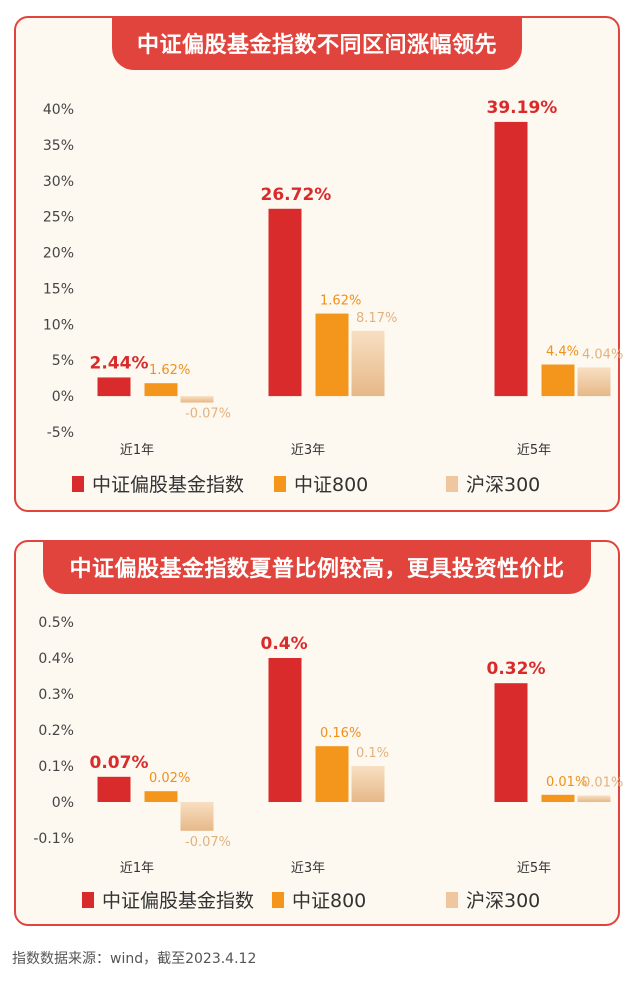 The image size is (640, 982). Describe the element at coordinates (372, 753) in the screenshot. I see `data-label: 0.1%` at that location.